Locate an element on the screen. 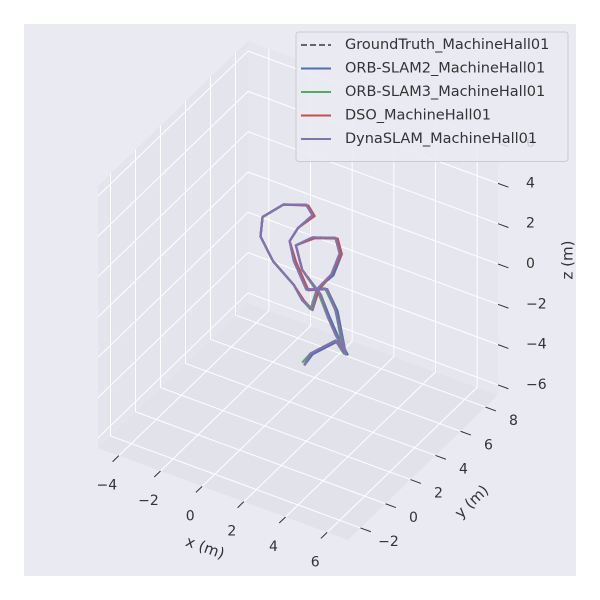  y-tick-label: 0 is located at coordinates (413, 518).